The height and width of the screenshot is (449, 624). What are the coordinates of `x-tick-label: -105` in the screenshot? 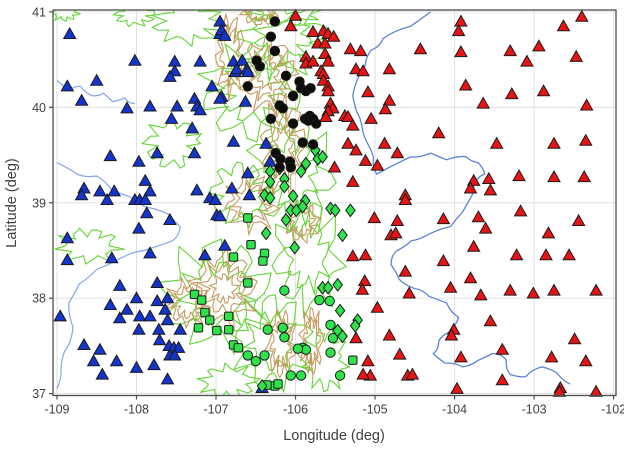 It's located at (375, 410).